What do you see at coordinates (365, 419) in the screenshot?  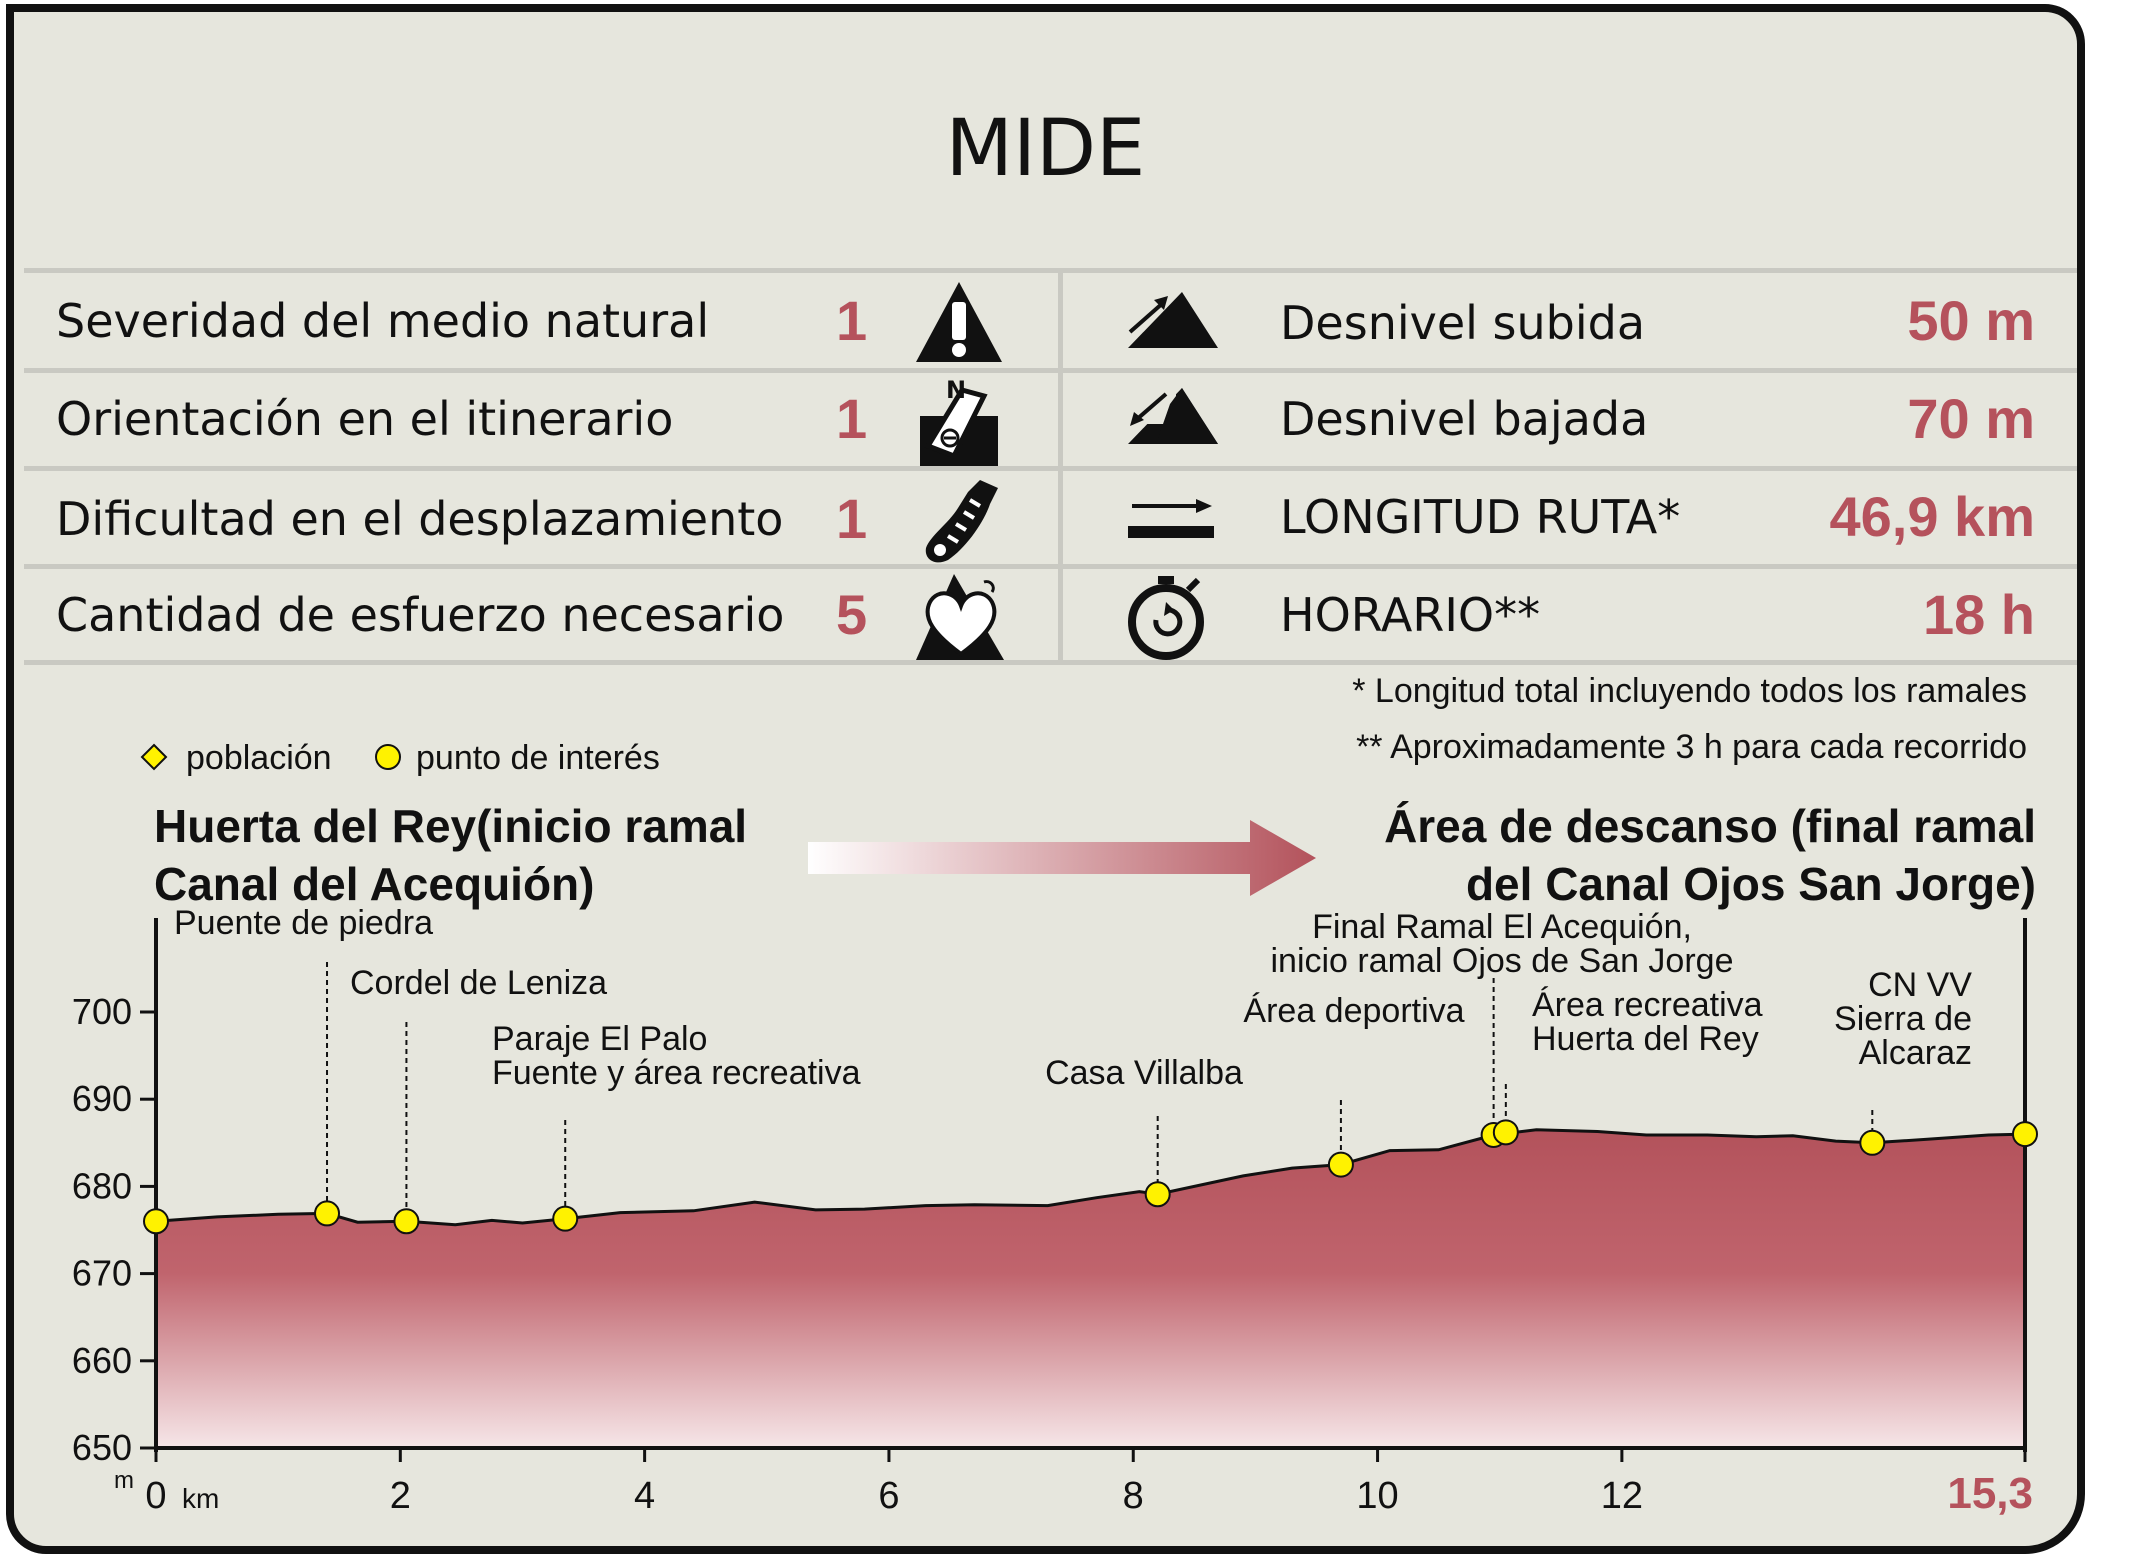 I see `mide-label-orientacion: Orientación en el itinerario` at bounding box center [365, 419].